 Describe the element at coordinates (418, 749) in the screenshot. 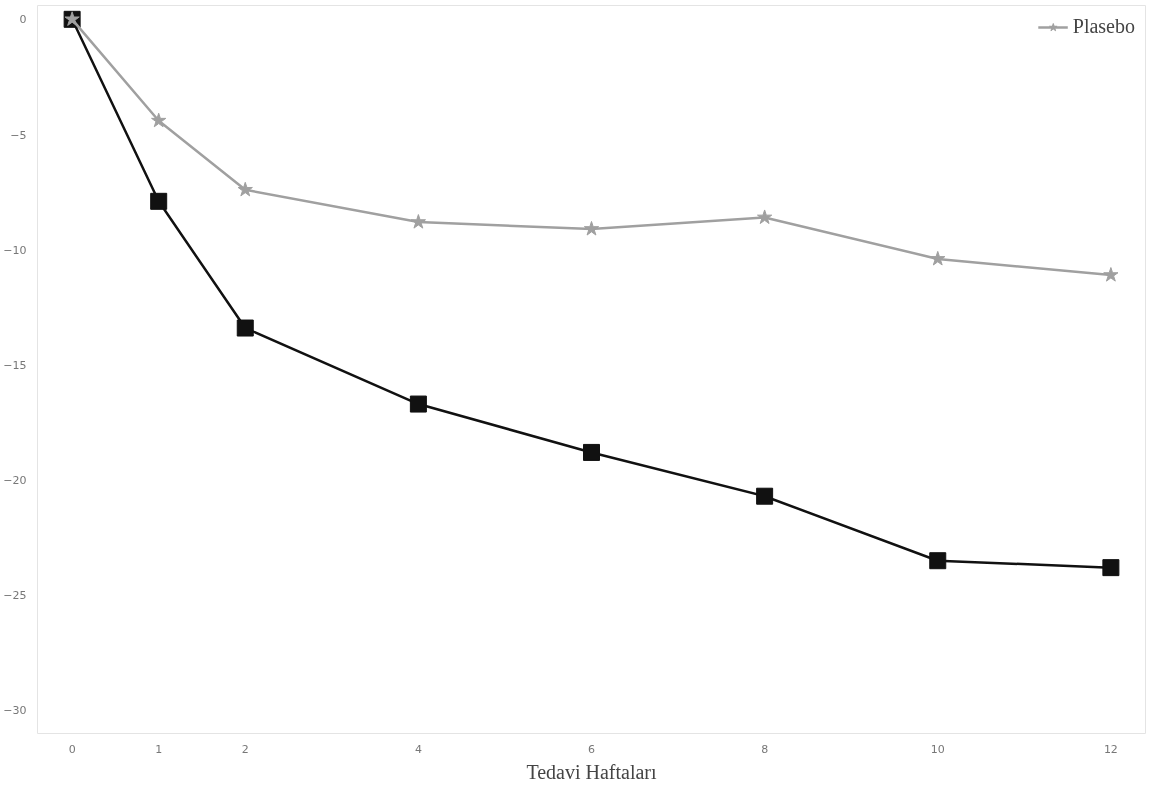

I see `x-tick-label: 4` at that location.